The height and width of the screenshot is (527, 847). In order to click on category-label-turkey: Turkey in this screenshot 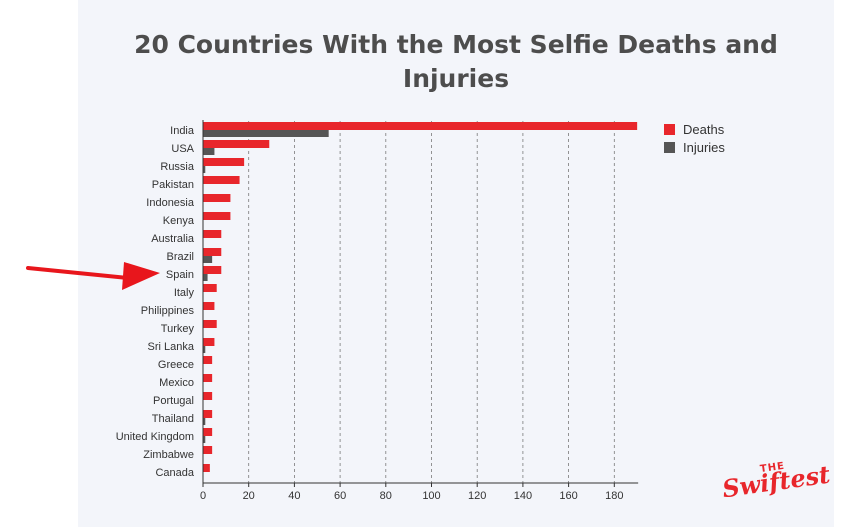, I will do `click(178, 329)`.